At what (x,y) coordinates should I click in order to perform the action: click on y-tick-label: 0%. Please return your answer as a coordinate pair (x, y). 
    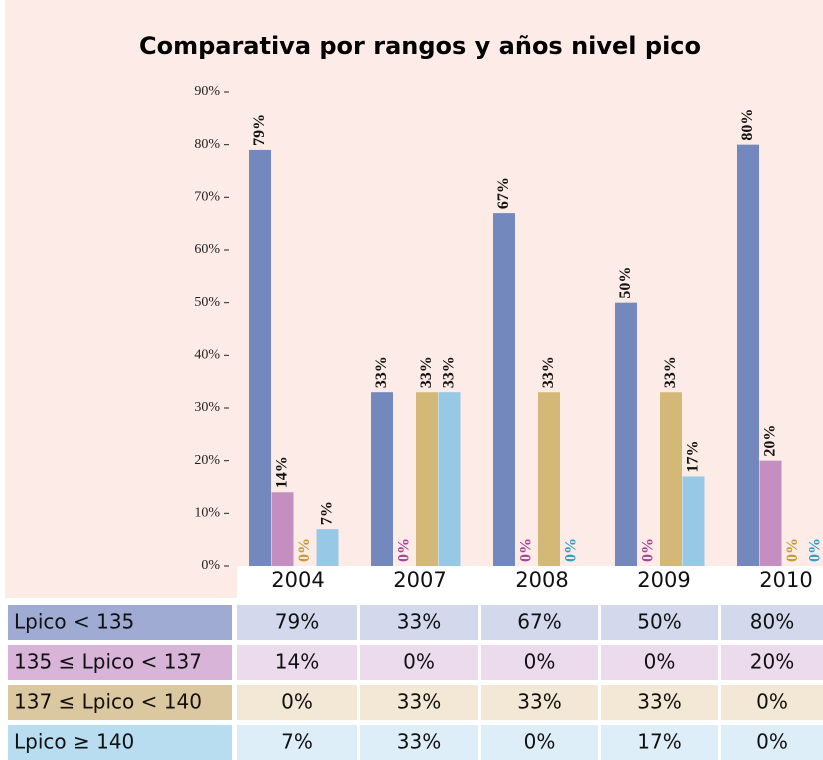
    Looking at the image, I should click on (210, 565).